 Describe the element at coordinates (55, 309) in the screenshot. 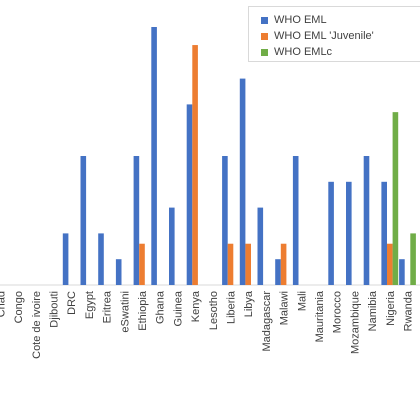

I see `x-tick-label-djibouti: Djibouti` at that location.